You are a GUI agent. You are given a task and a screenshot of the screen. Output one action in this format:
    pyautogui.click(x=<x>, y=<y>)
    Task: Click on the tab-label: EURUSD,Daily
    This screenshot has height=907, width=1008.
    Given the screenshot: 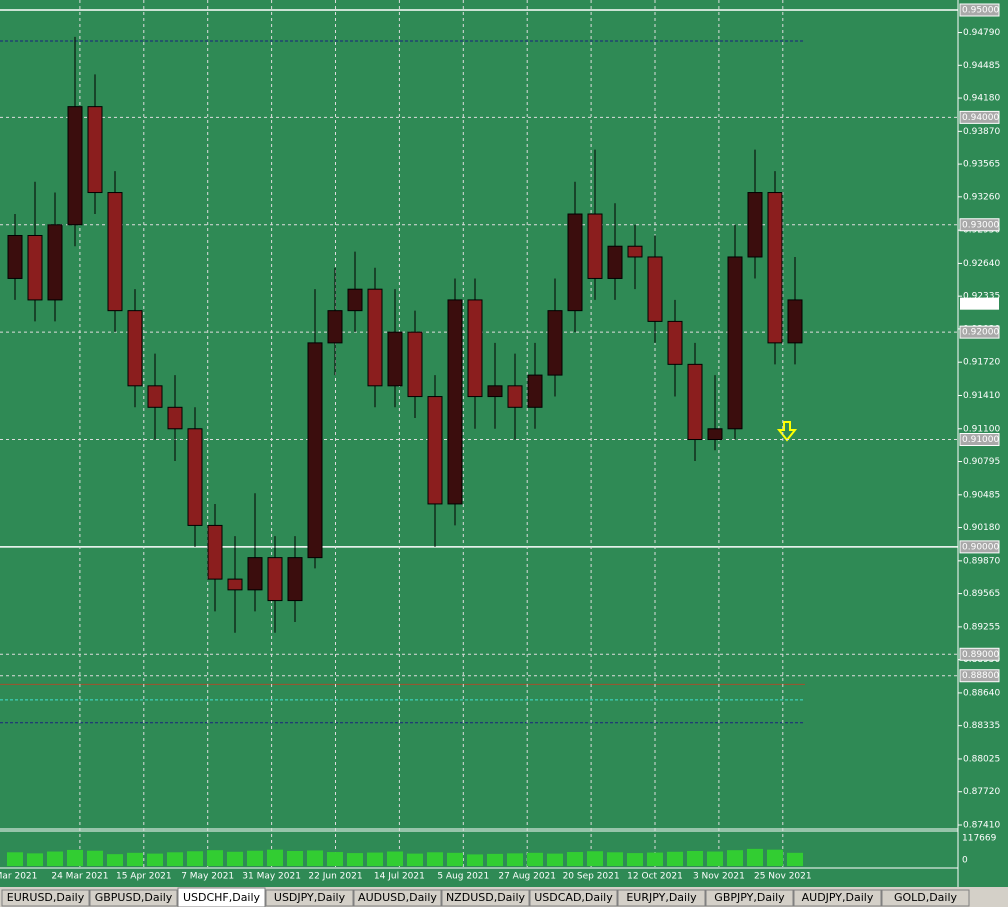 What is the action you would take?
    pyautogui.click(x=46, y=897)
    